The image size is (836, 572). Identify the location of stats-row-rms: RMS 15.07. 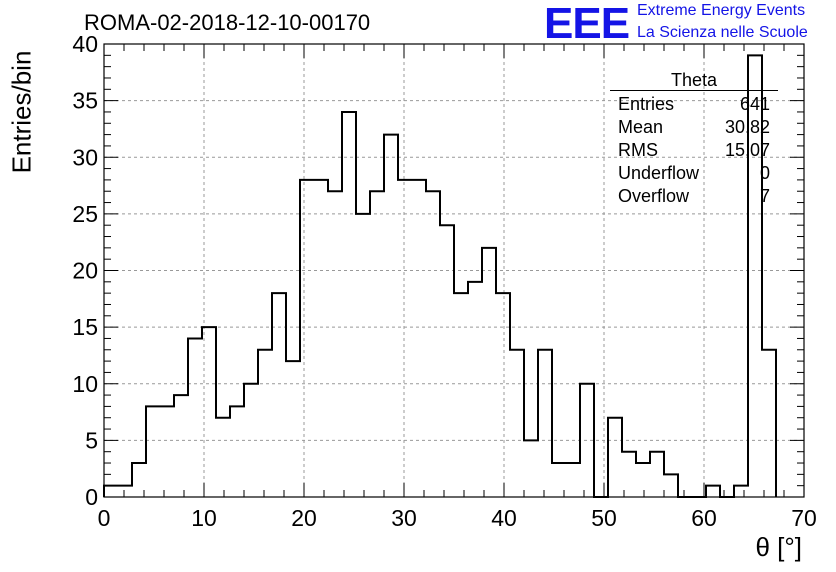
(694, 150).